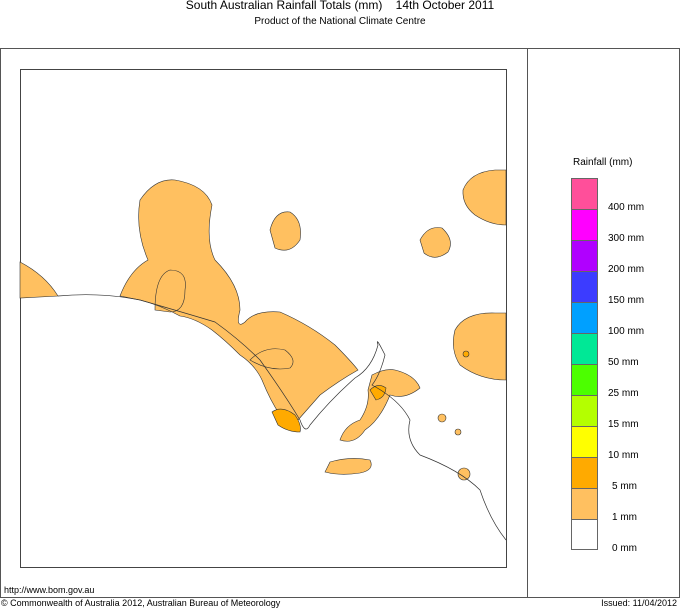 This screenshot has width=680, height=608. Describe the element at coordinates (603, 162) in the screenshot. I see `legend-title: Rainfall (mm)` at that location.